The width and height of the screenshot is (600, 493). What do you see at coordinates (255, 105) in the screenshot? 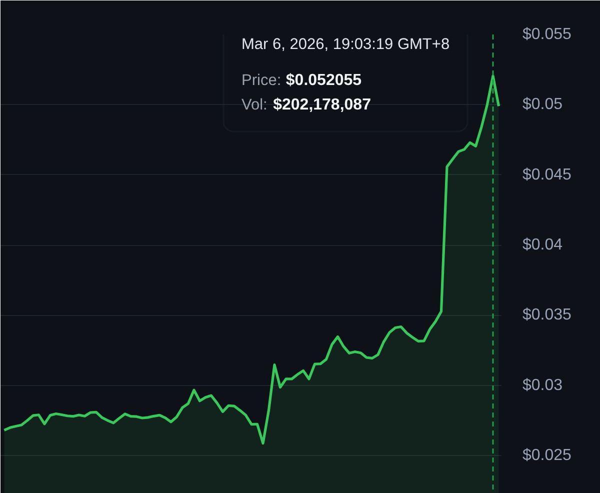
I see `annotation: Vol:` at bounding box center [255, 105].